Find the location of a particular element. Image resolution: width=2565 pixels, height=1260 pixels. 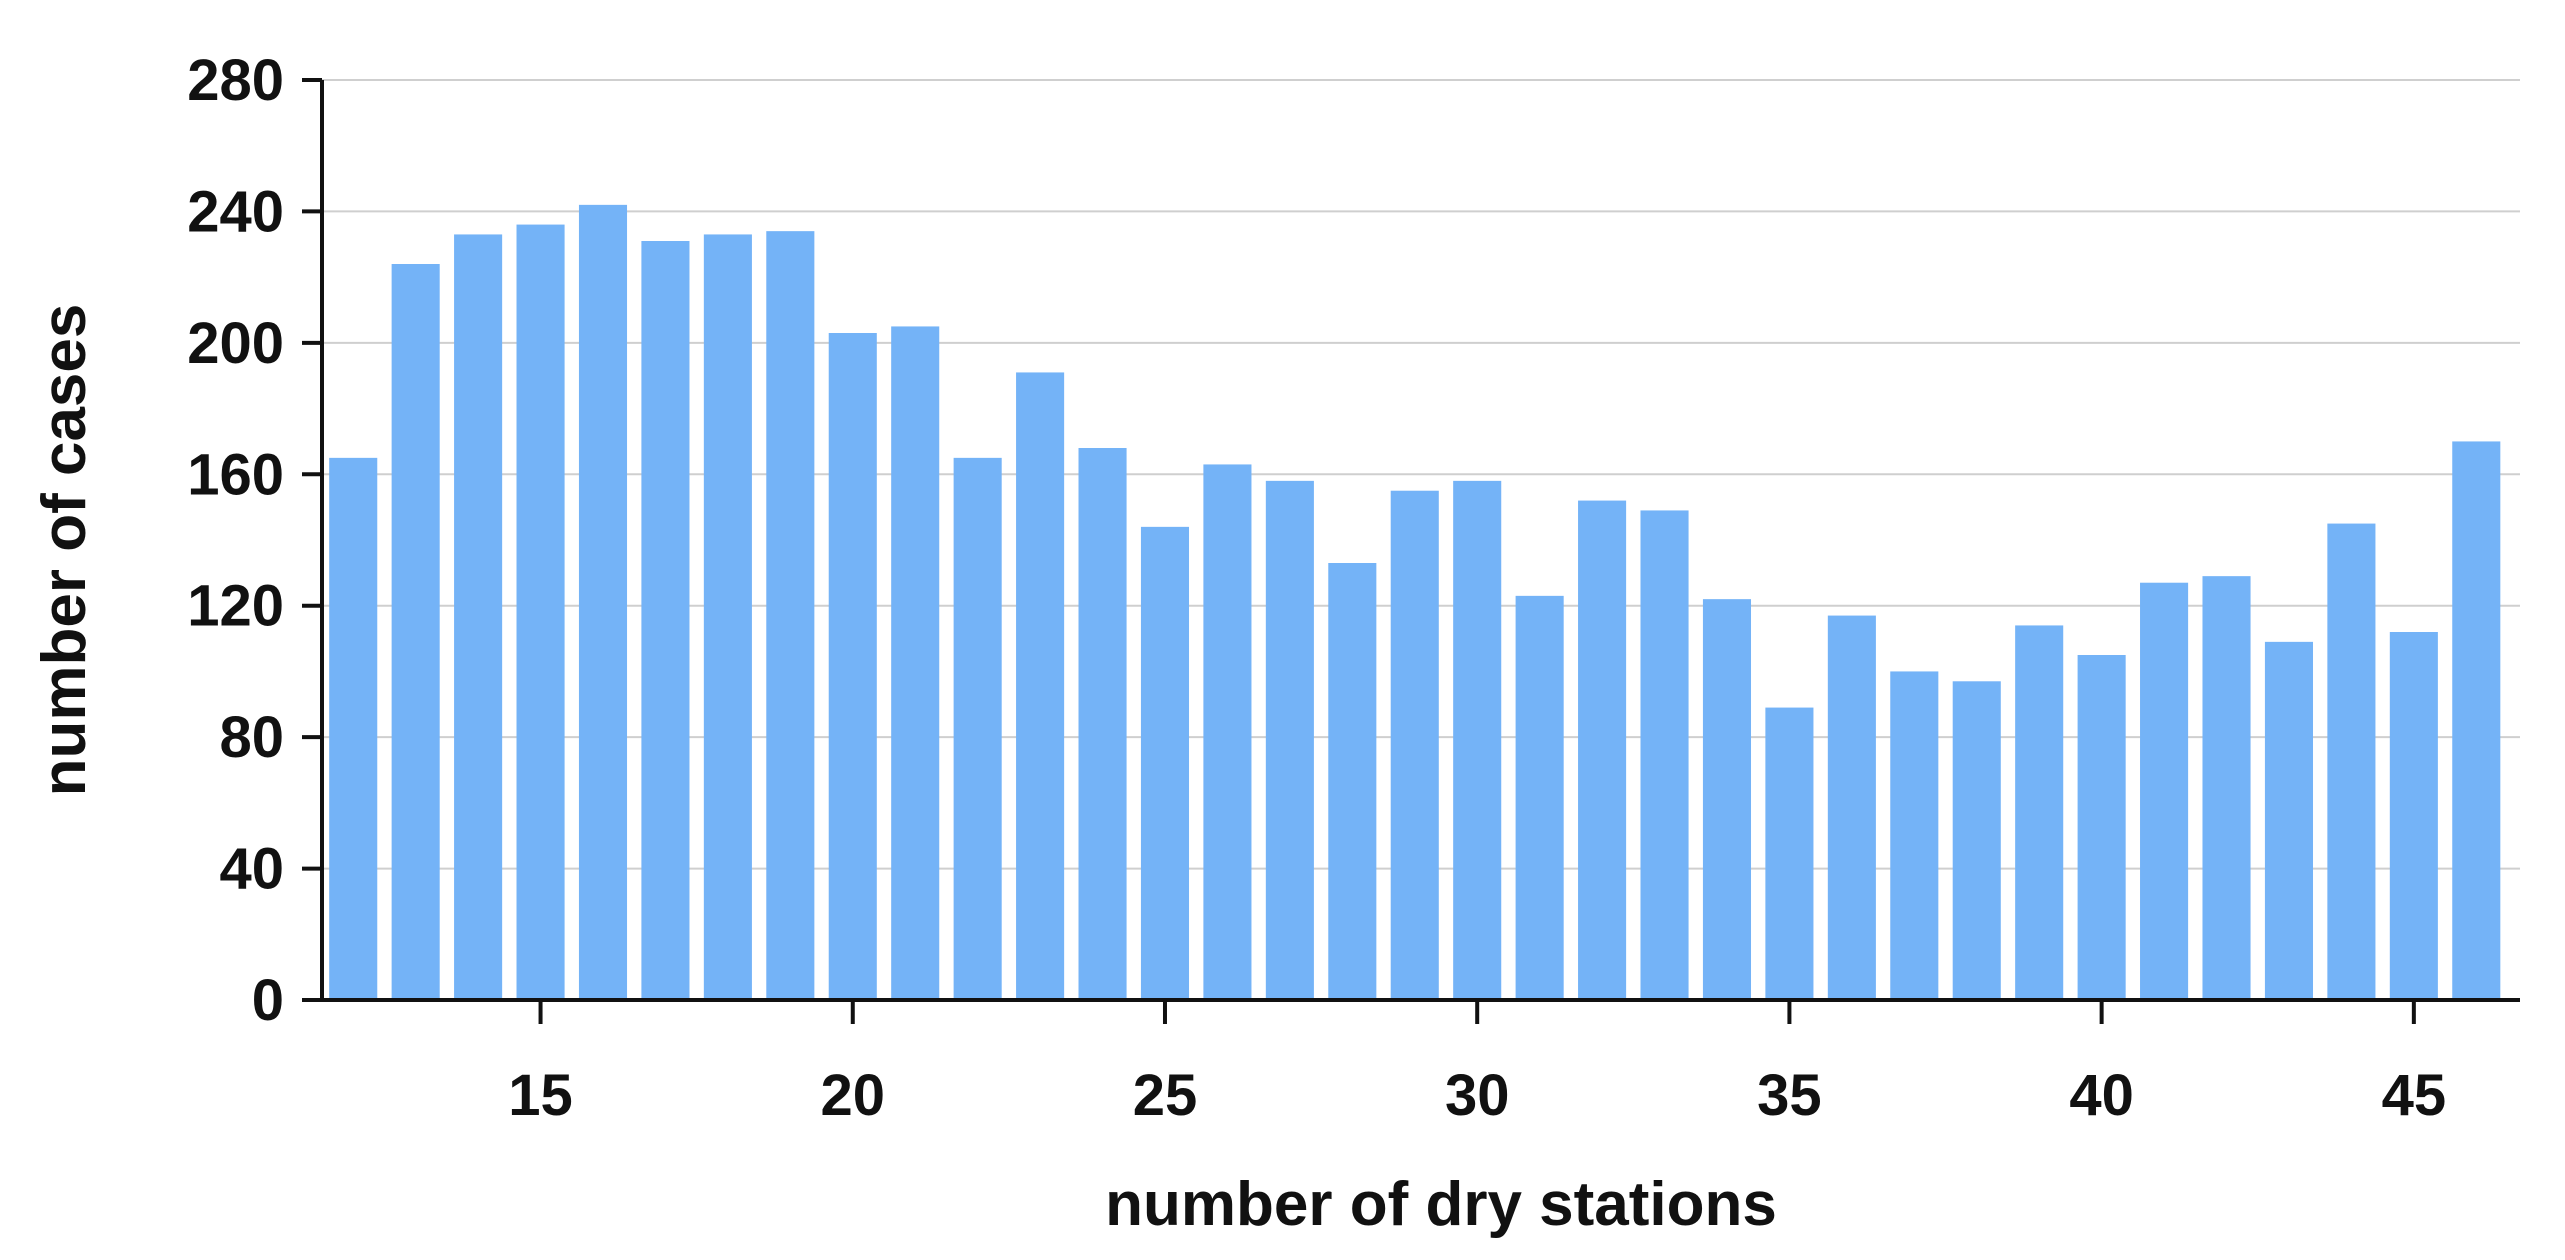

x-ticks: 15 20 25 30 35 40 45 is located at coordinates (1477, 1064).